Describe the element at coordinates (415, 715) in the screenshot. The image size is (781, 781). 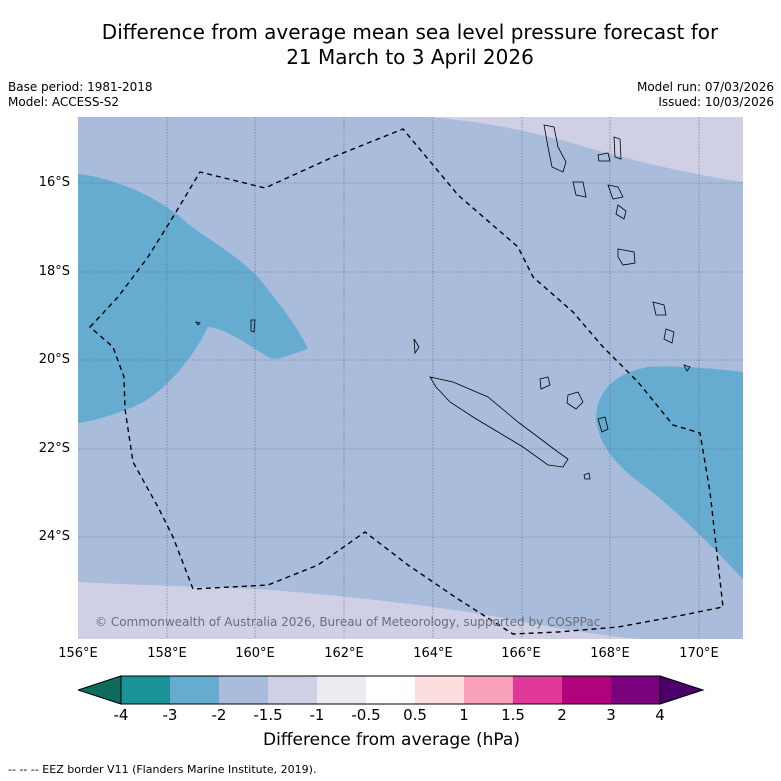
I see `colorbar-tick-label: 0.5` at that location.